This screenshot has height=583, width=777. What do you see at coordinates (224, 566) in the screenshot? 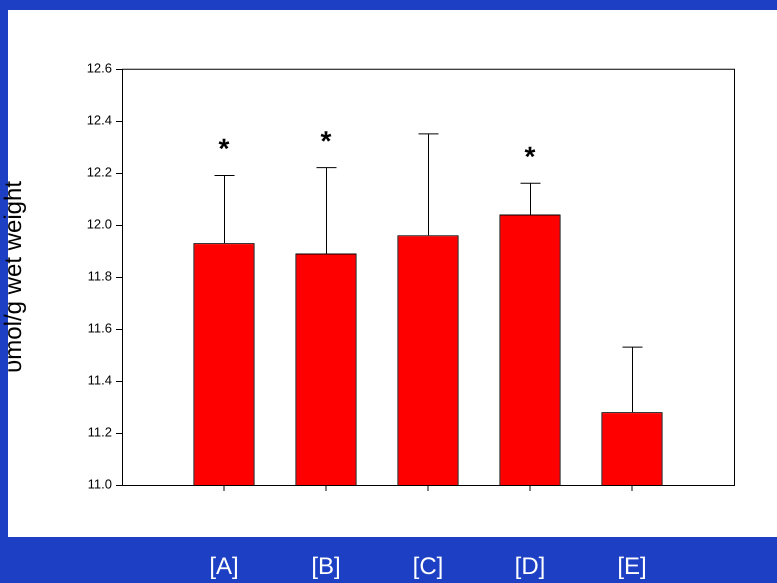
I see `x-tick-label: [A]` at bounding box center [224, 566].